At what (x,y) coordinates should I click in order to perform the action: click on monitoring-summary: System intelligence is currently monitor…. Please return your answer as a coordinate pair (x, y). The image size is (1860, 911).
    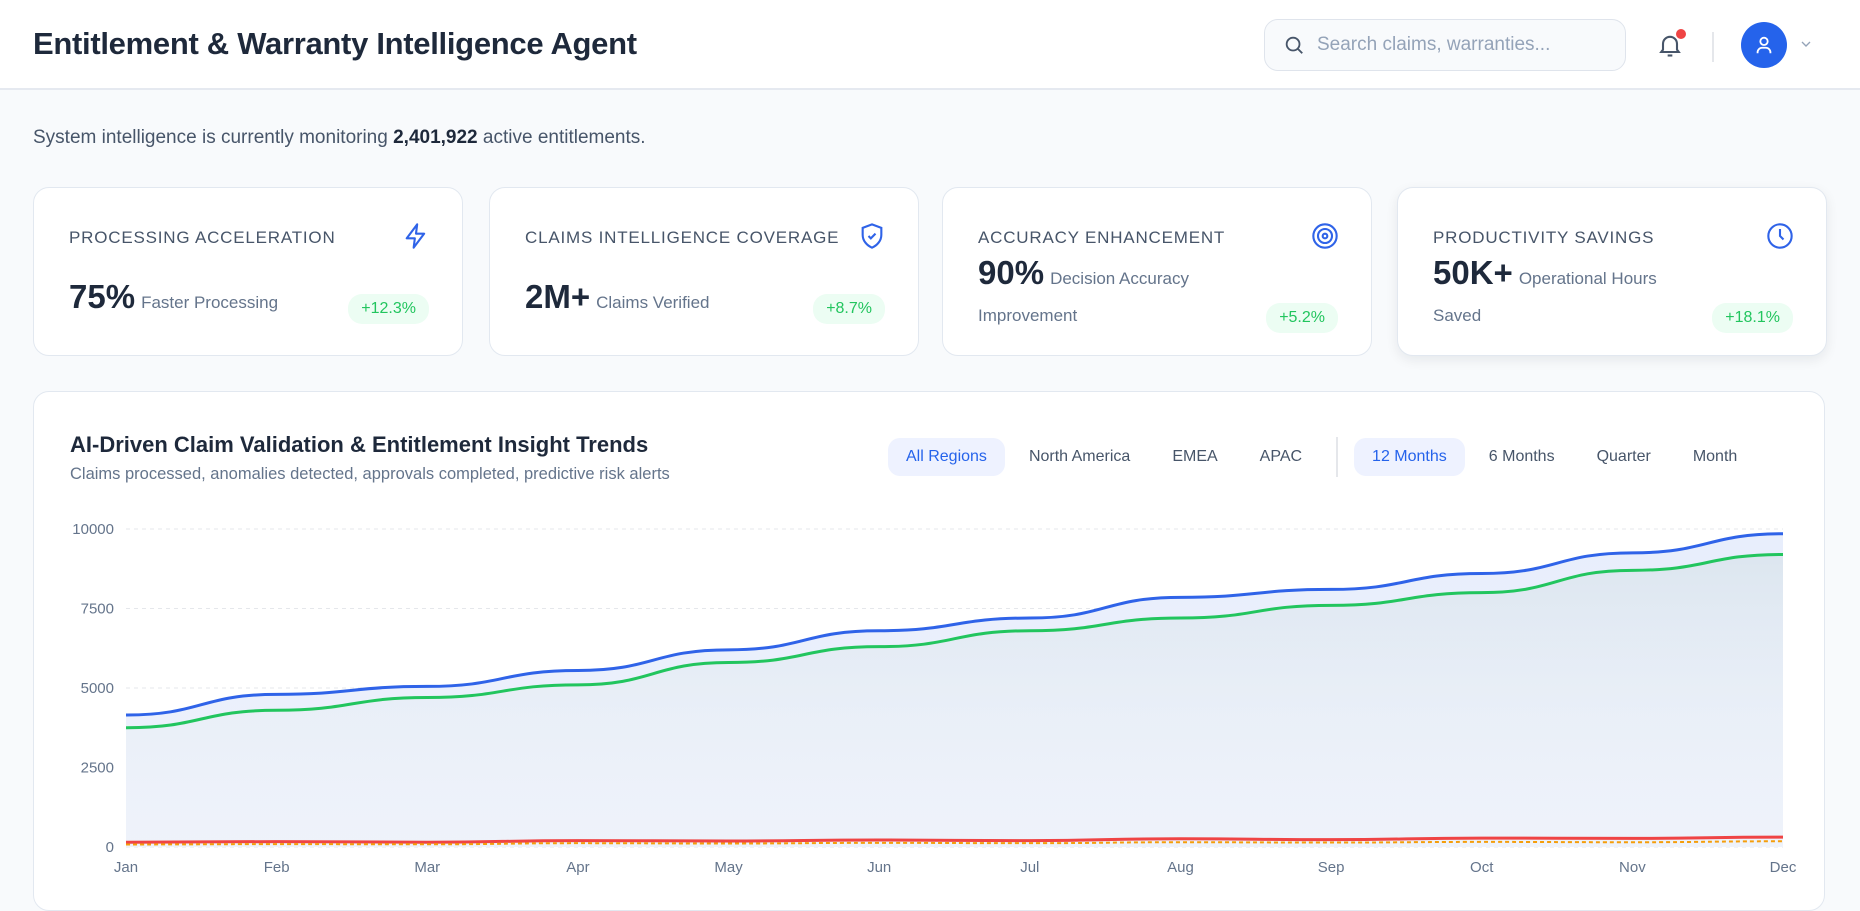
    Looking at the image, I should click on (339, 138).